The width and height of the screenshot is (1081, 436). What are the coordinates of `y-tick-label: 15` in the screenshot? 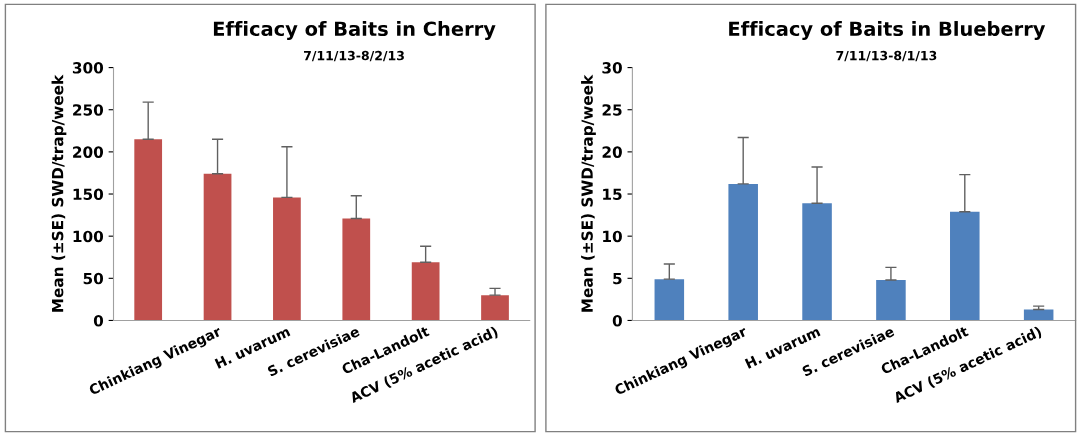 It's located at (612, 194).